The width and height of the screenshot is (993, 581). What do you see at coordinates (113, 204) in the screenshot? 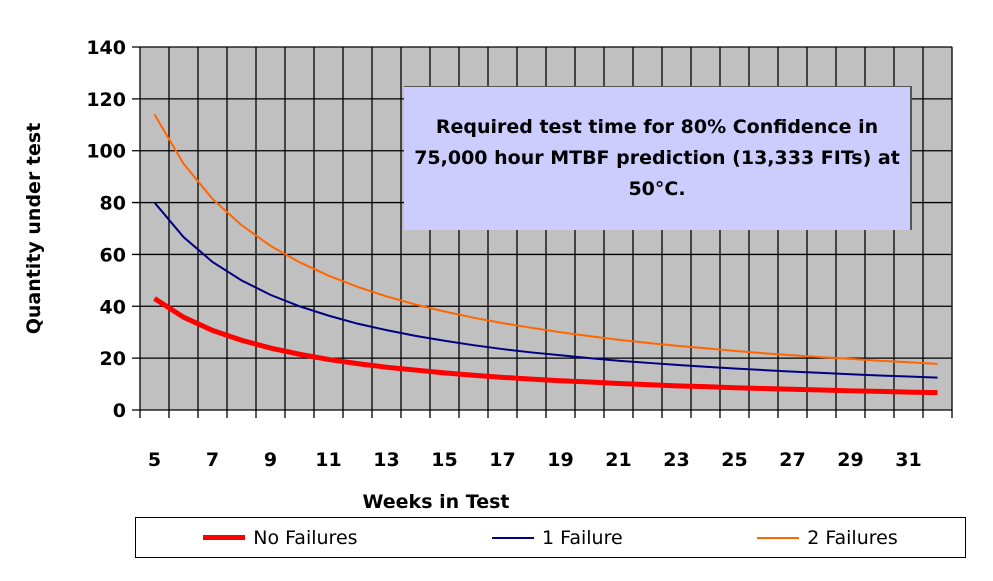
I see `y-tick-label: 80` at bounding box center [113, 204].